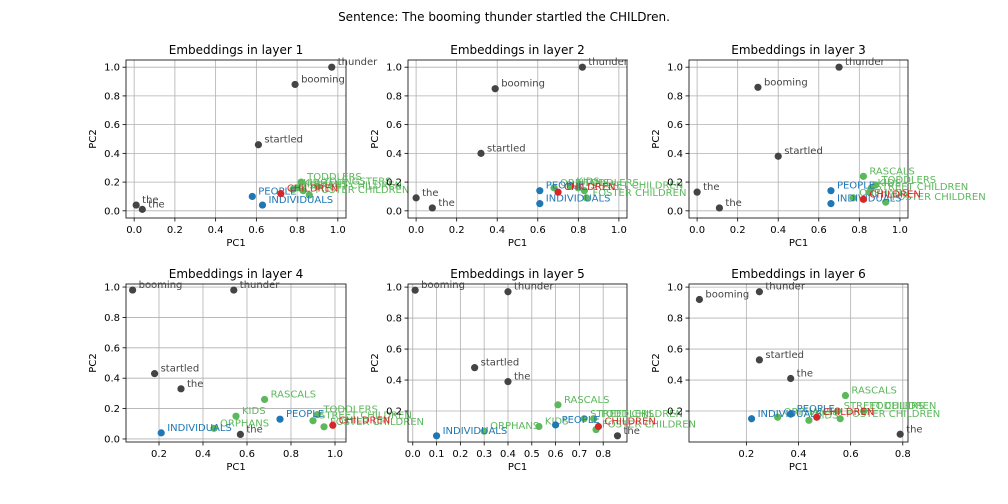  Describe the element at coordinates (236, 50) in the screenshot. I see `subplot-title: Embeddings in layer 1` at that location.